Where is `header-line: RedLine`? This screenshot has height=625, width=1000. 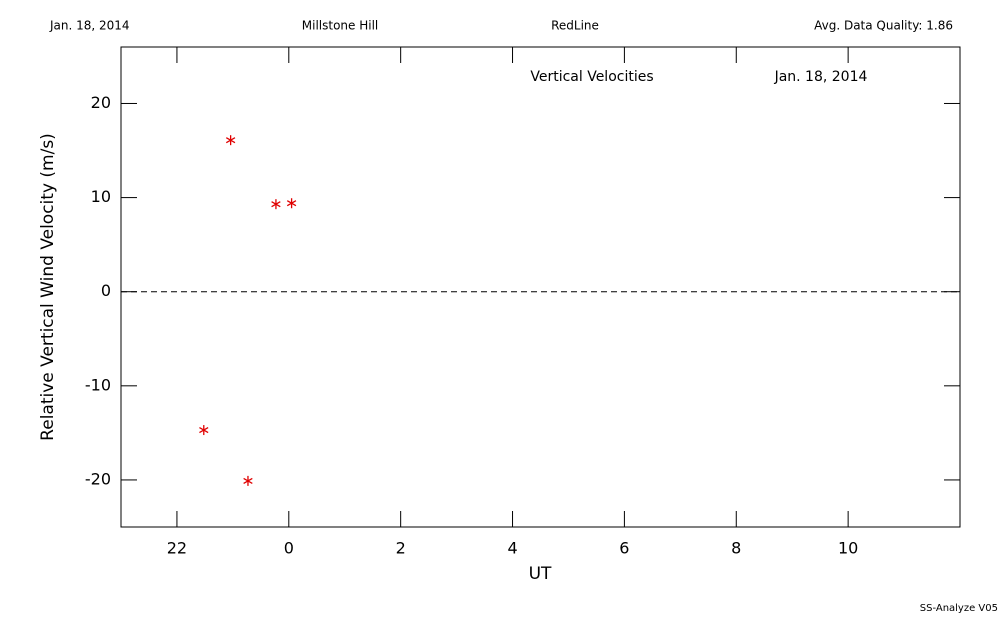 header-line: RedLine is located at coordinates (575, 26).